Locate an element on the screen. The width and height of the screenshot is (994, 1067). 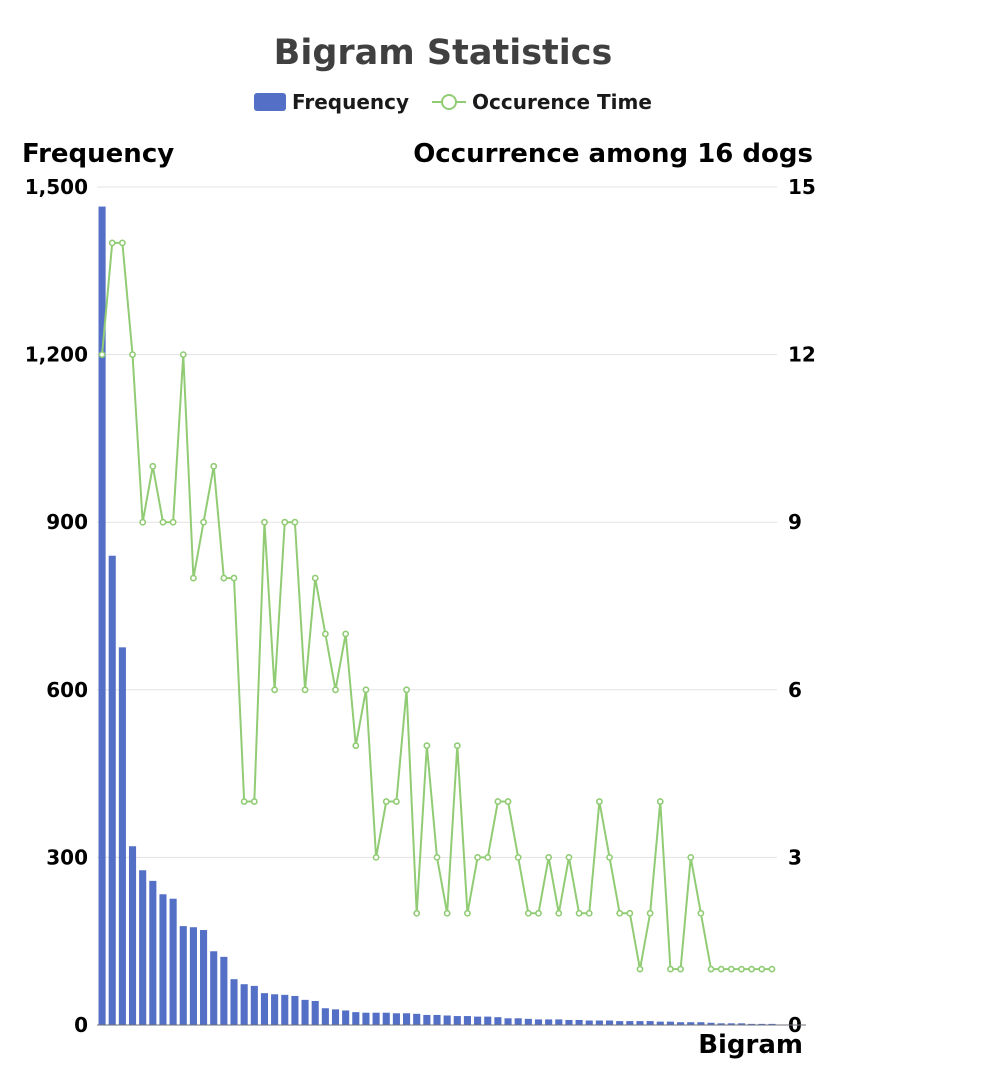
y-right-tick-label: 6 is located at coordinates (795, 690).